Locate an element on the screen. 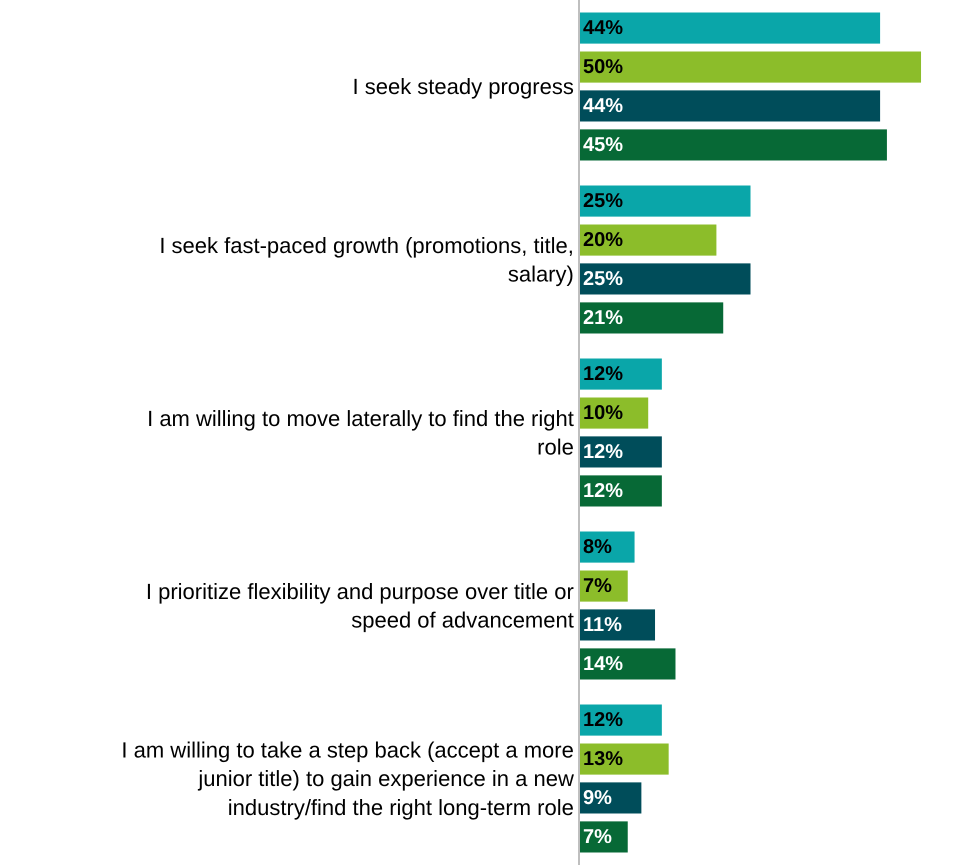  data-label: 13% is located at coordinates (603, 759).